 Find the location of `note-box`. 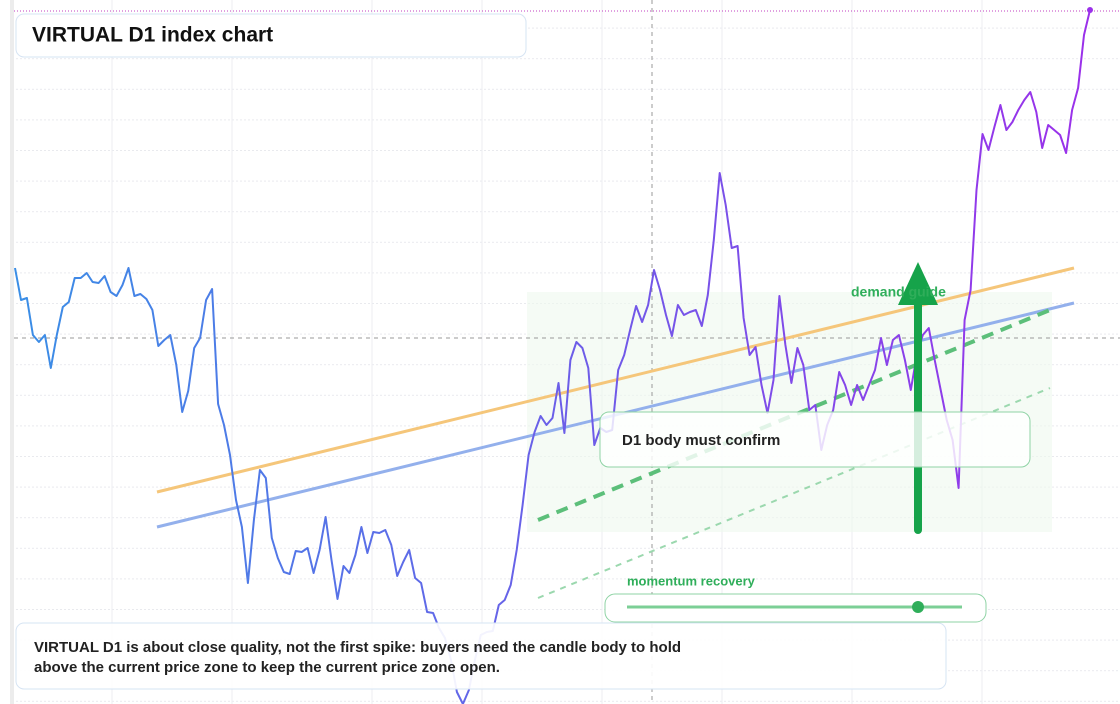

note-box is located at coordinates (481, 656).